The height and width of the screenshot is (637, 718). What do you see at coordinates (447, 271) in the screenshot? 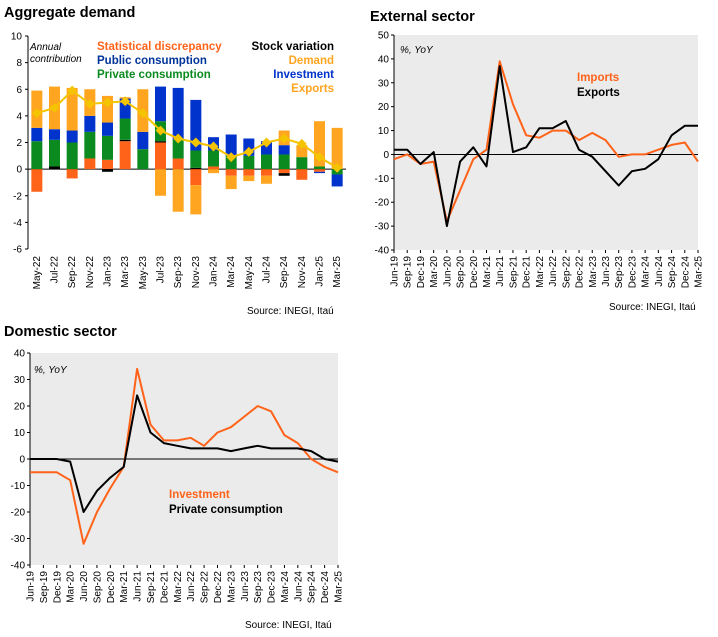
I see `chart2-x-tick-label: Jun-20` at bounding box center [447, 271].